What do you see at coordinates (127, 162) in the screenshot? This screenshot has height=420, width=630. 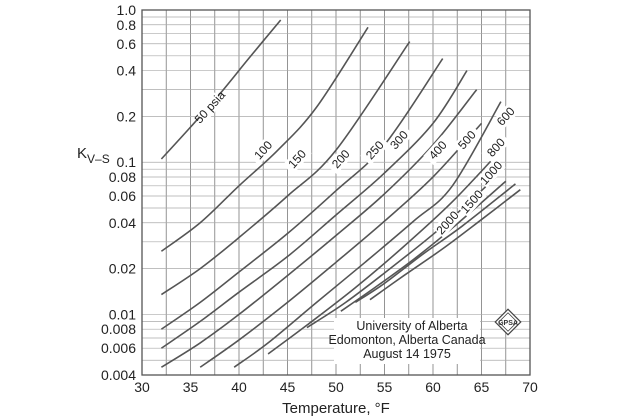 I see `y-tick-label: 0.1` at bounding box center [127, 162].